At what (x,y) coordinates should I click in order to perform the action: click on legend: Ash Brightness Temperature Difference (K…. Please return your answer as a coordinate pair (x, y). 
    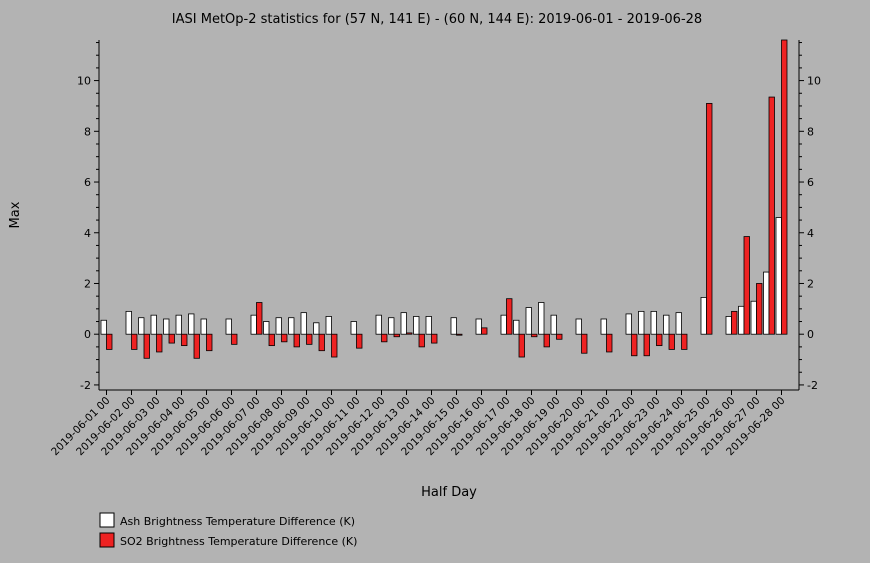
    Looking at the image, I should click on (228, 530).